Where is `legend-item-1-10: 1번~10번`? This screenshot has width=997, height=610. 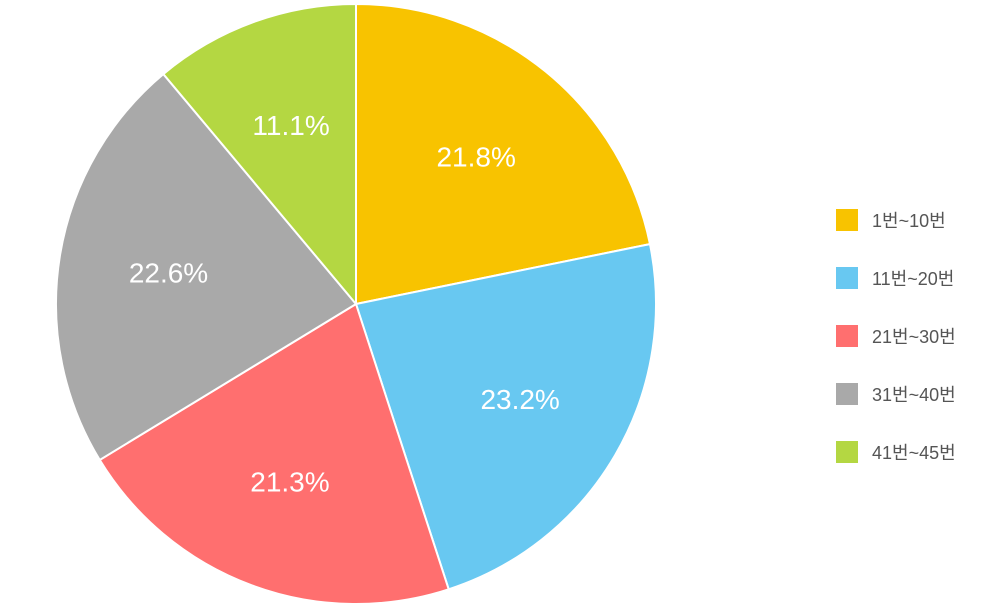
legend-item-1-10: 1번~10번 is located at coordinates (896, 220).